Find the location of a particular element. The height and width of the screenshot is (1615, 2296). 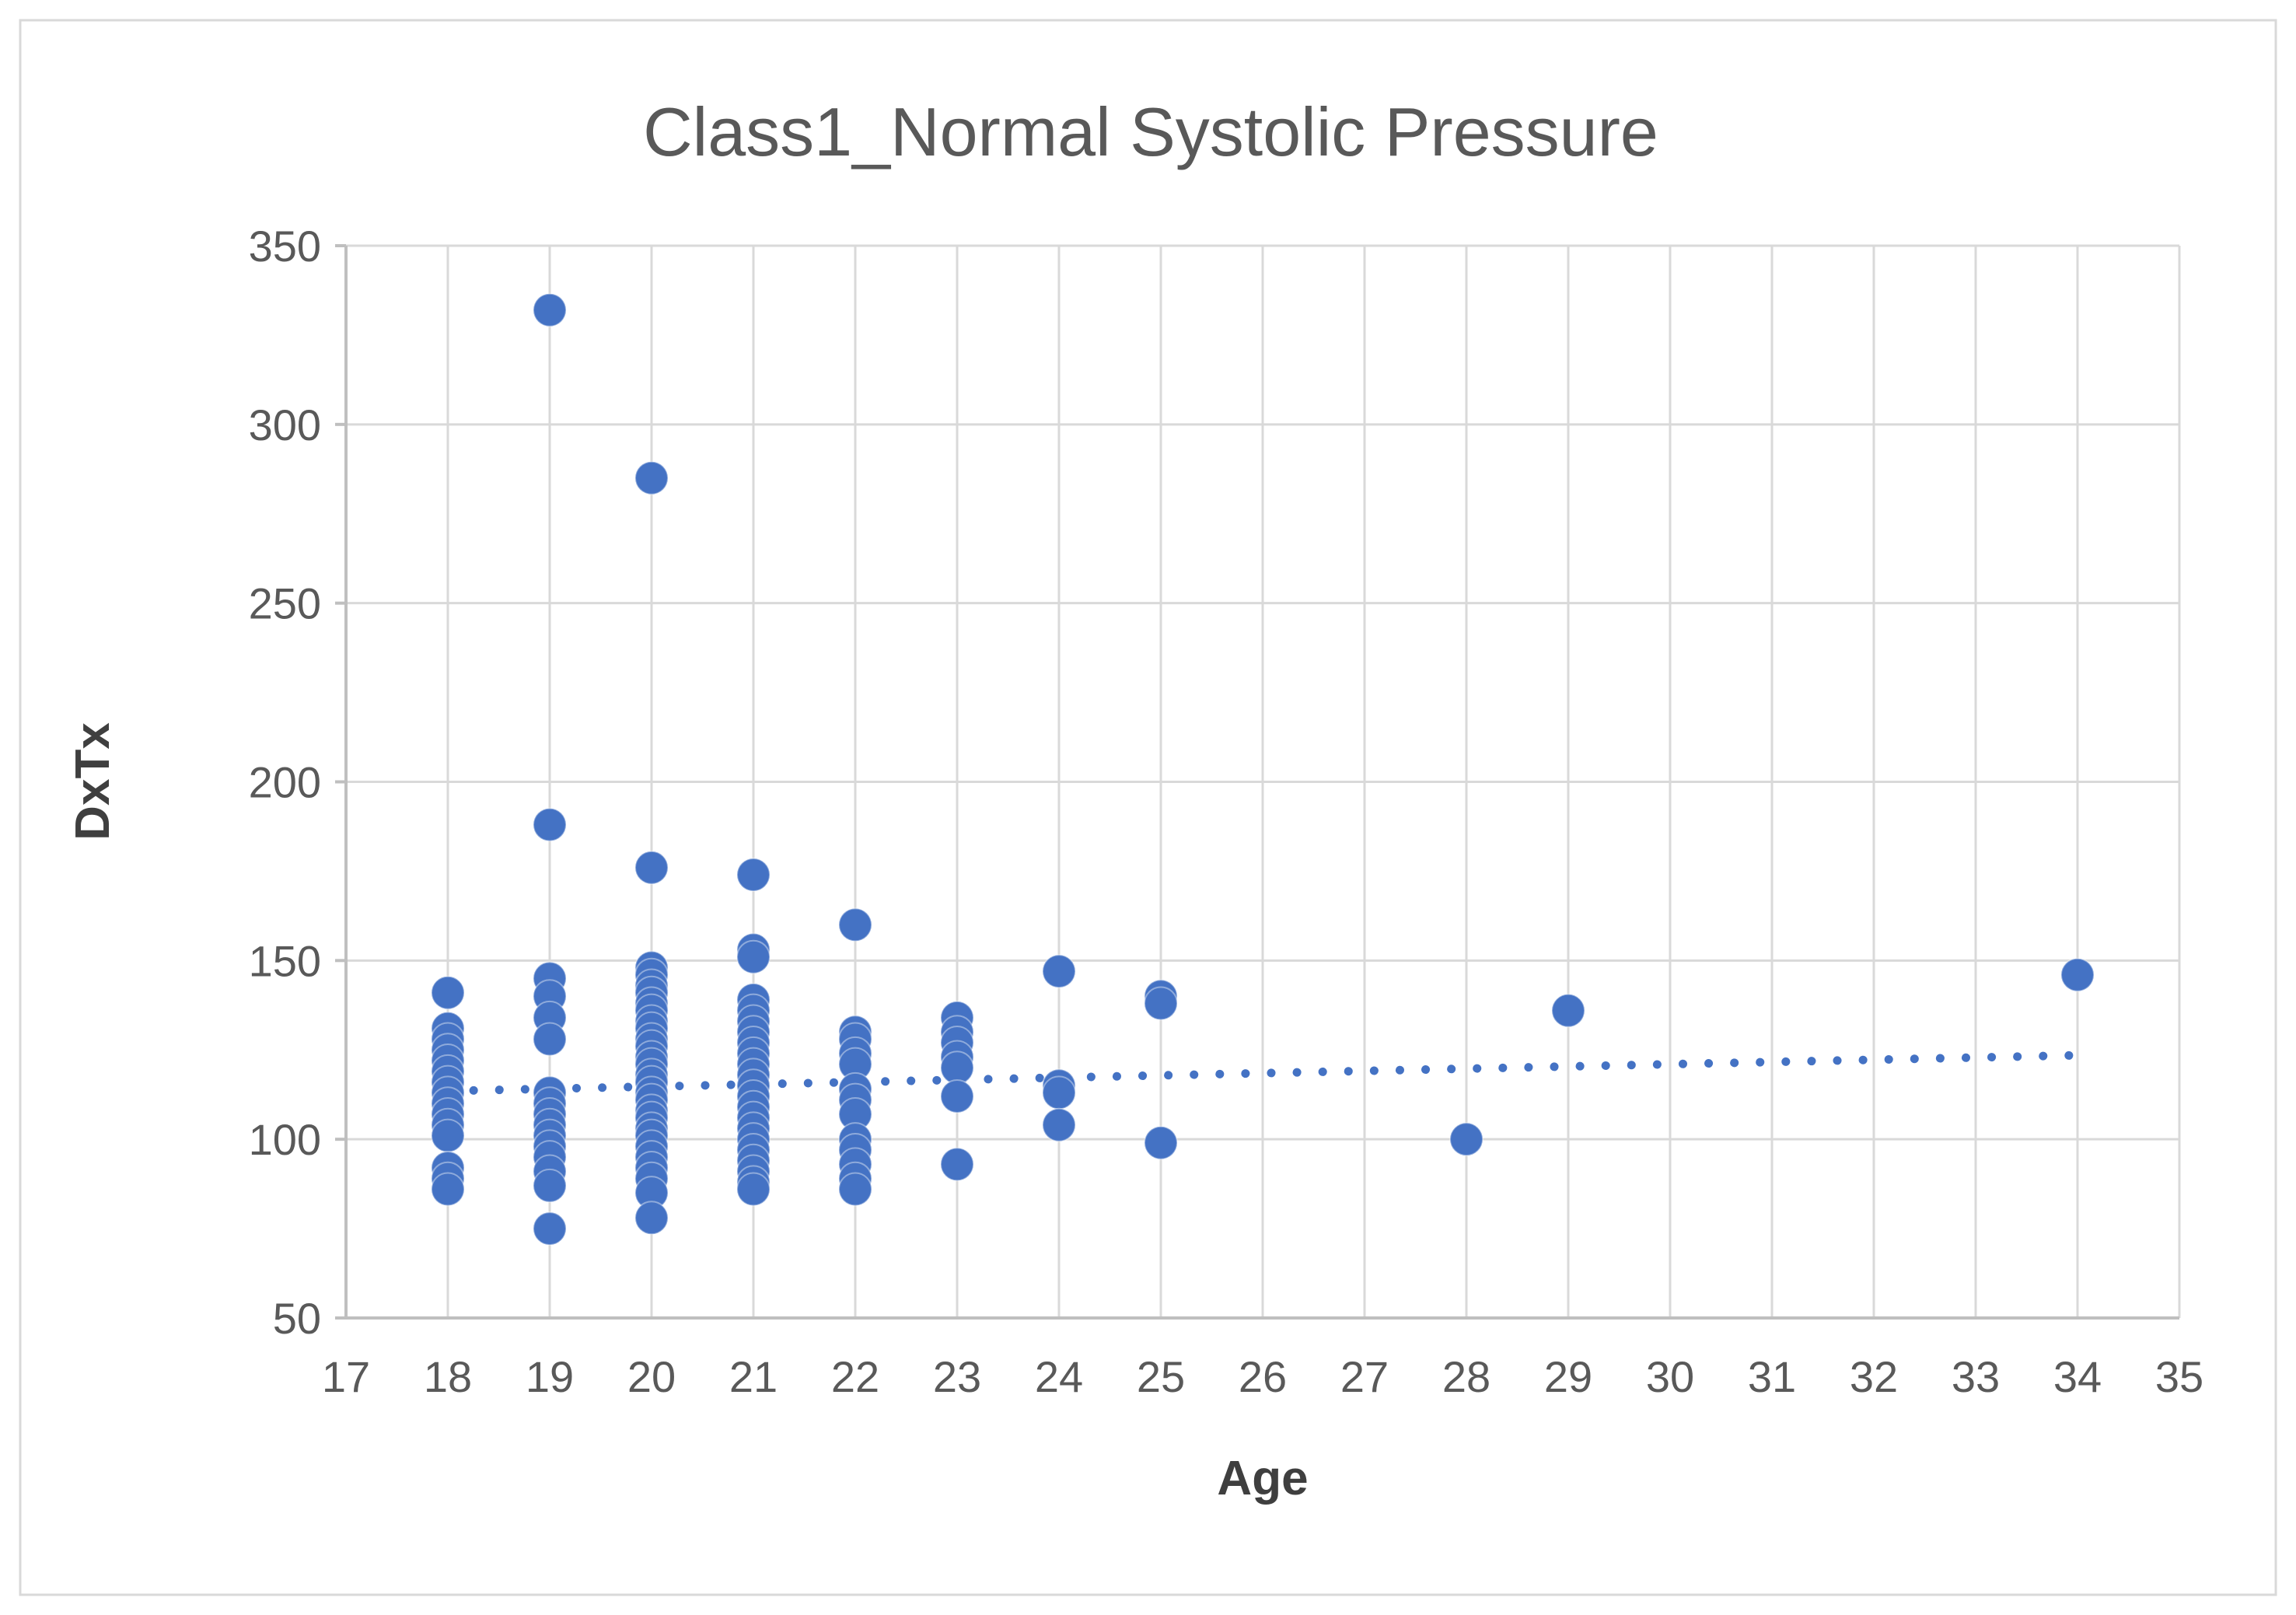

x-tick-label-31: 31 is located at coordinates (1772, 1377).